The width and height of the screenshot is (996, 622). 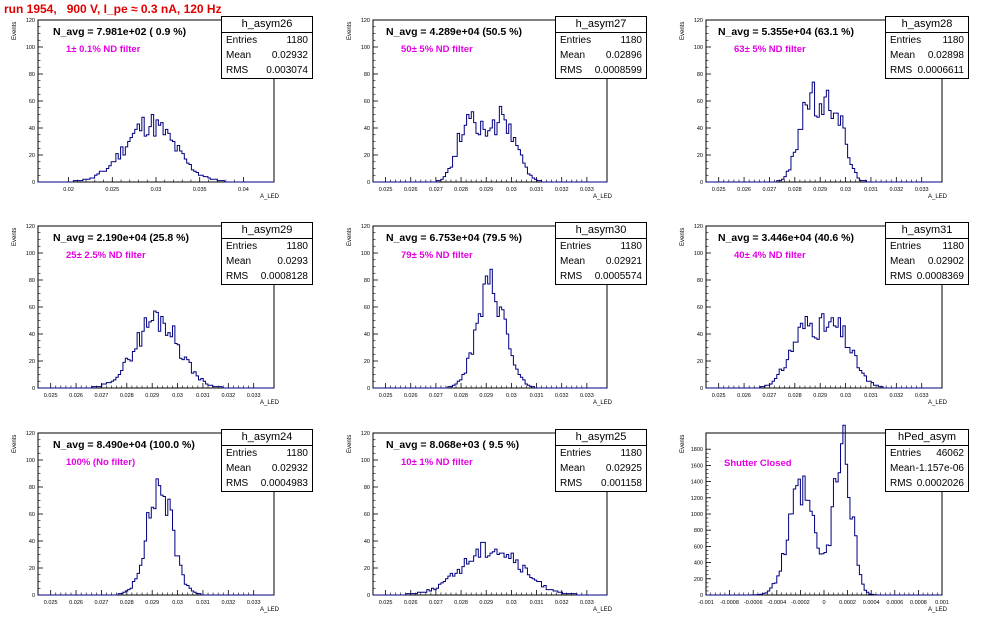 What do you see at coordinates (786, 238) in the screenshot?
I see `navg-annotation: N_avg = 3.446e+04 (40.6 %)` at bounding box center [786, 238].